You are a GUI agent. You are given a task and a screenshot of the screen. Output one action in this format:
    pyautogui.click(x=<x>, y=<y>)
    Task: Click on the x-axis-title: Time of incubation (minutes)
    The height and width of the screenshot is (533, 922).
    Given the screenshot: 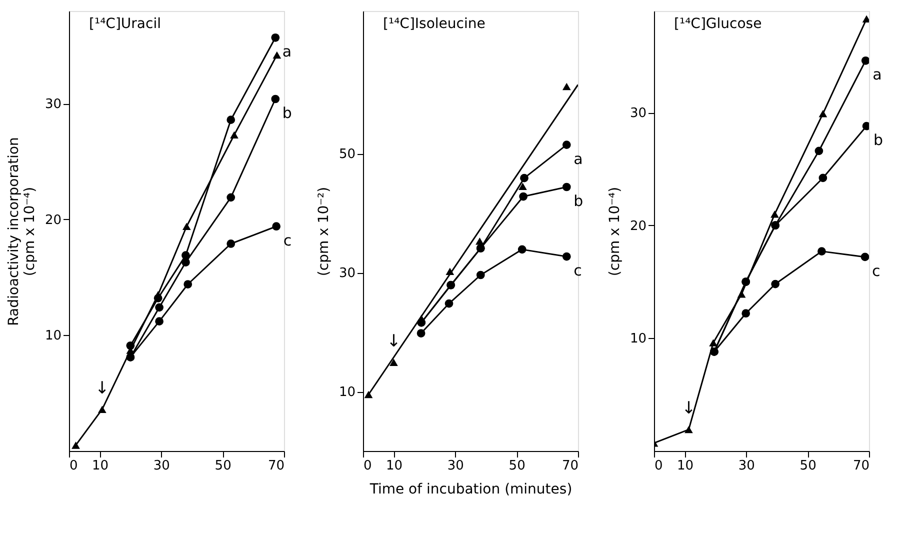 What is the action you would take?
    pyautogui.click(x=470, y=490)
    